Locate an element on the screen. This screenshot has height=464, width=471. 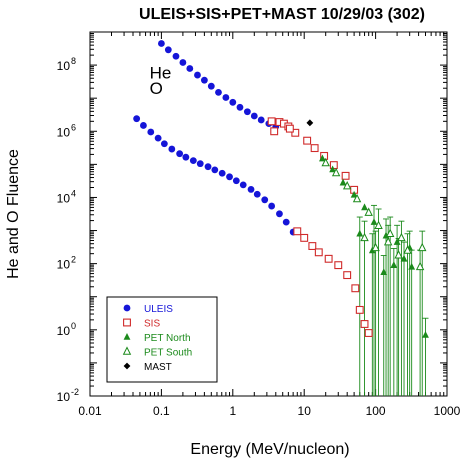
x-tick-label: 10 is located at coordinates (305, 411).